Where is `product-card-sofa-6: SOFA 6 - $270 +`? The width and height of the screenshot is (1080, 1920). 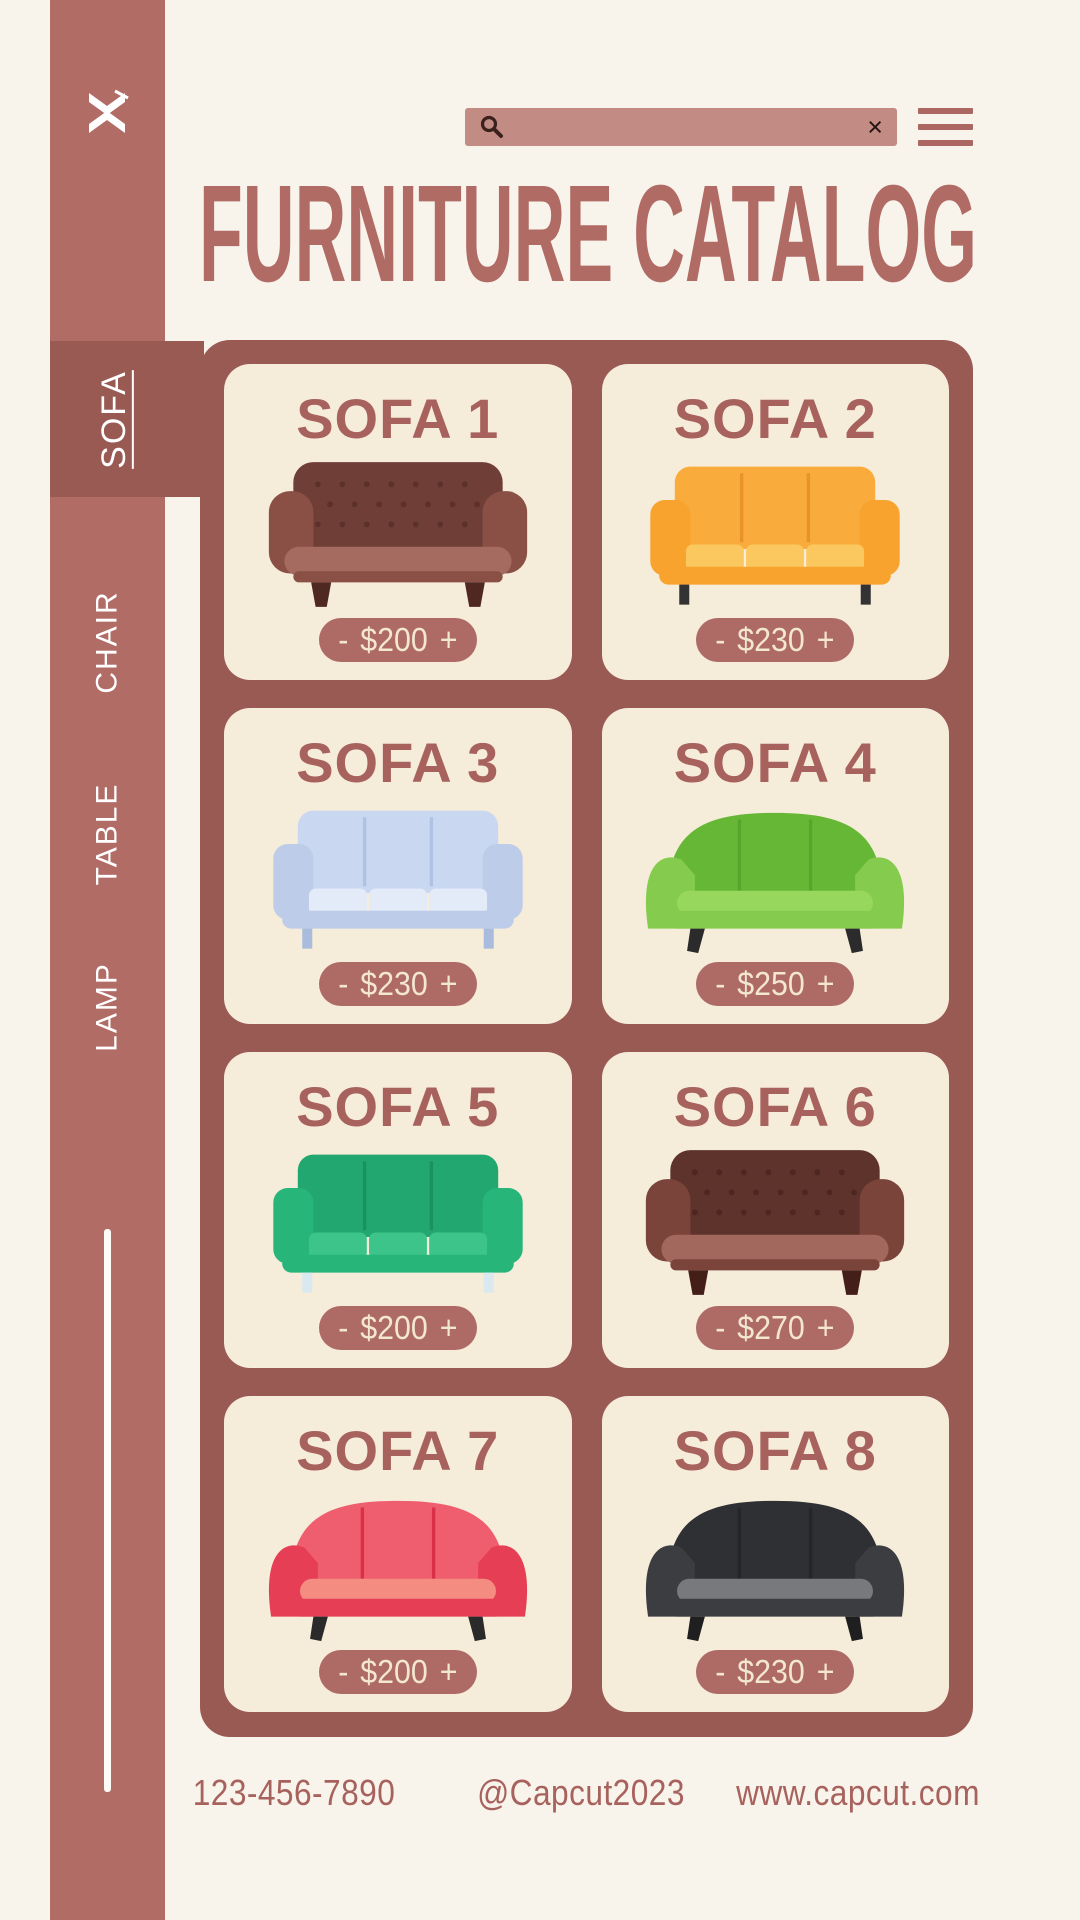
product-card-sofa-6: SOFA 6 - $270 + is located at coordinates (775, 1210).